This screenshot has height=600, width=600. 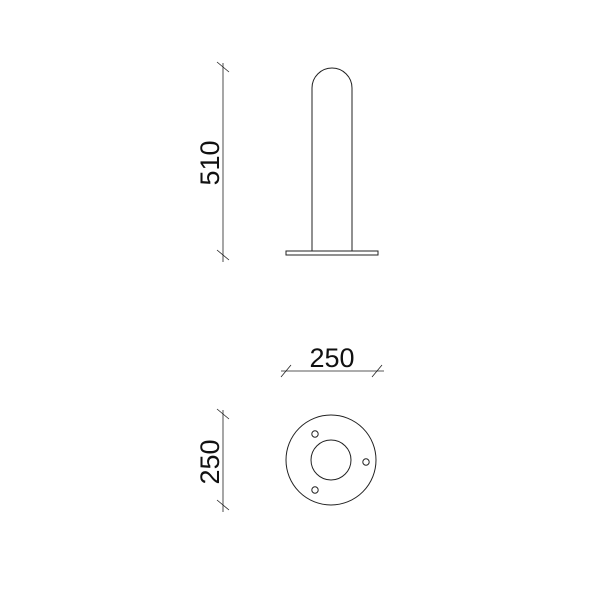 I want to click on side-elevation-view: 510, so click(x=287, y=161).